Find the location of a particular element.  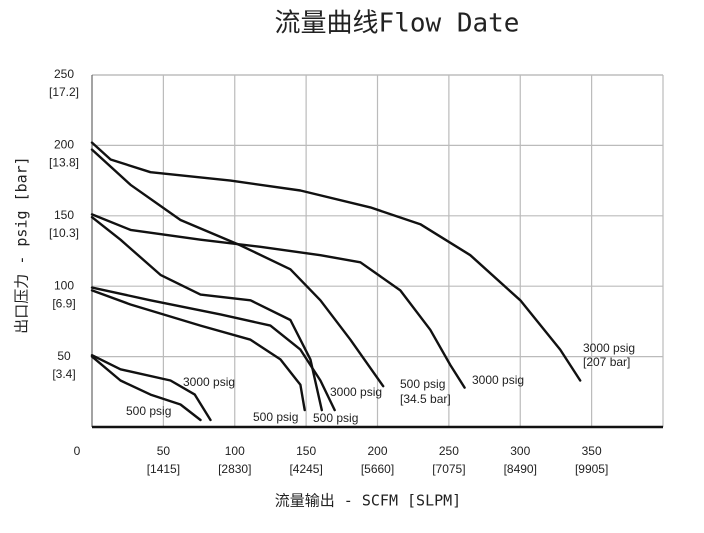

x-tick-label: 300 is located at coordinates (520, 451).